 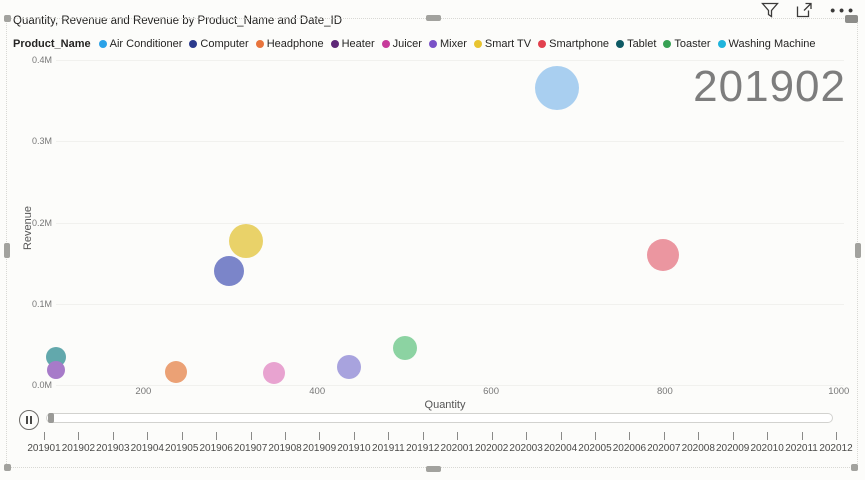 What do you see at coordinates (439, 418) in the screenshot?
I see `play-axis-slider-track` at bounding box center [439, 418].